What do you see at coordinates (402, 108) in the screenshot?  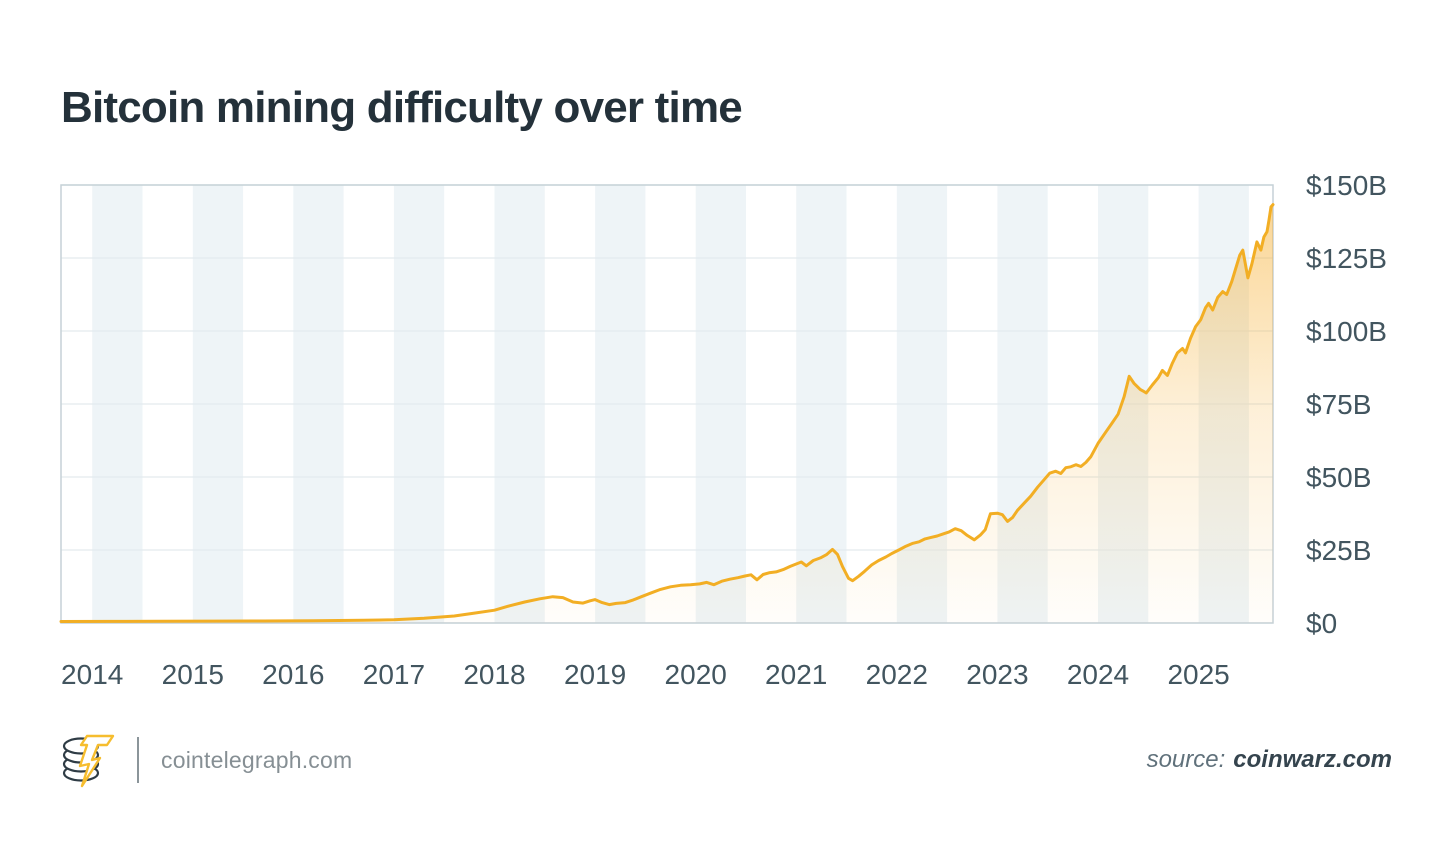 I see `page-title: Bitcoin mining difficulty over time` at bounding box center [402, 108].